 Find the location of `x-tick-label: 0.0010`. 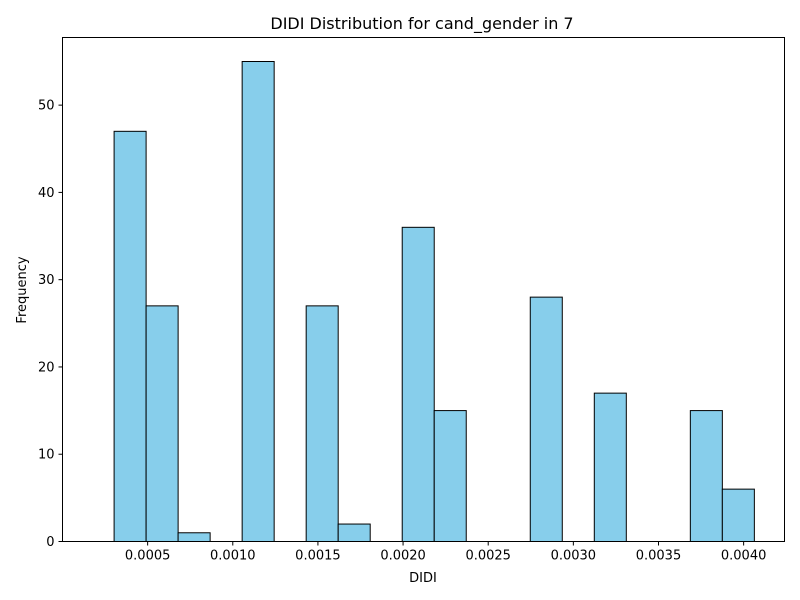

x-tick-label: 0.0010 is located at coordinates (233, 556).